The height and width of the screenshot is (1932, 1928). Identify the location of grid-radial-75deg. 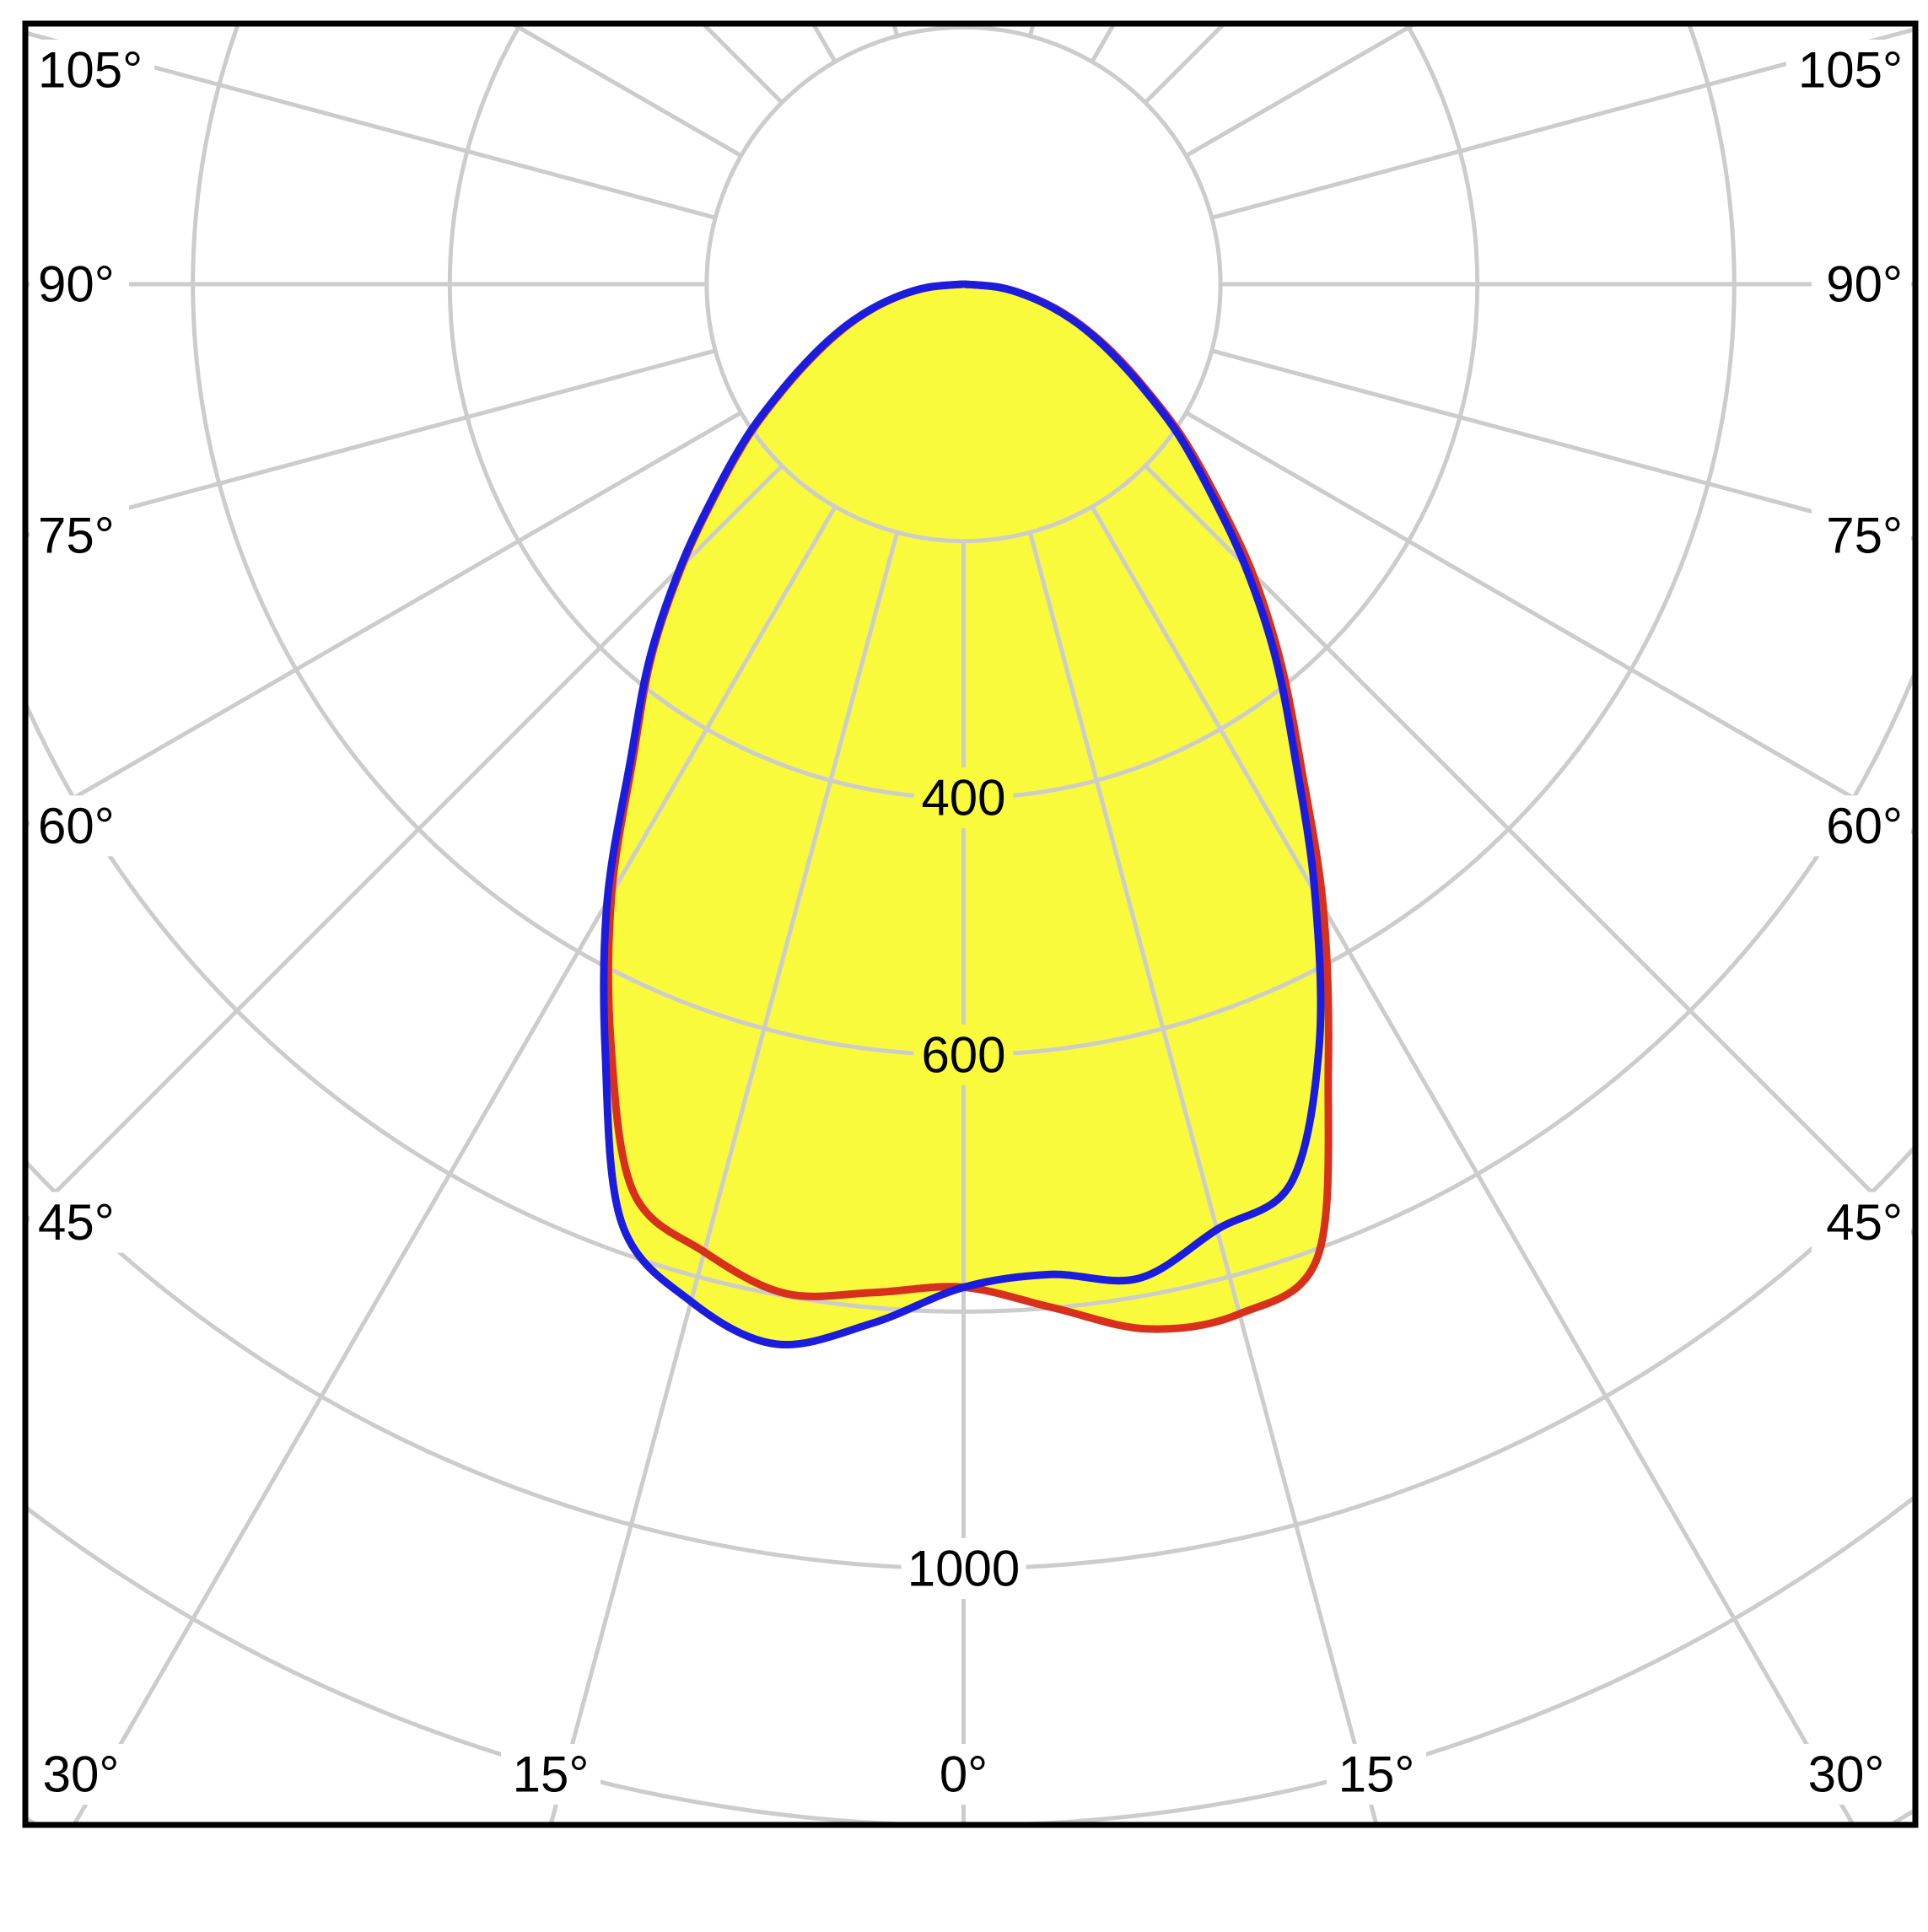
(1562, 444).